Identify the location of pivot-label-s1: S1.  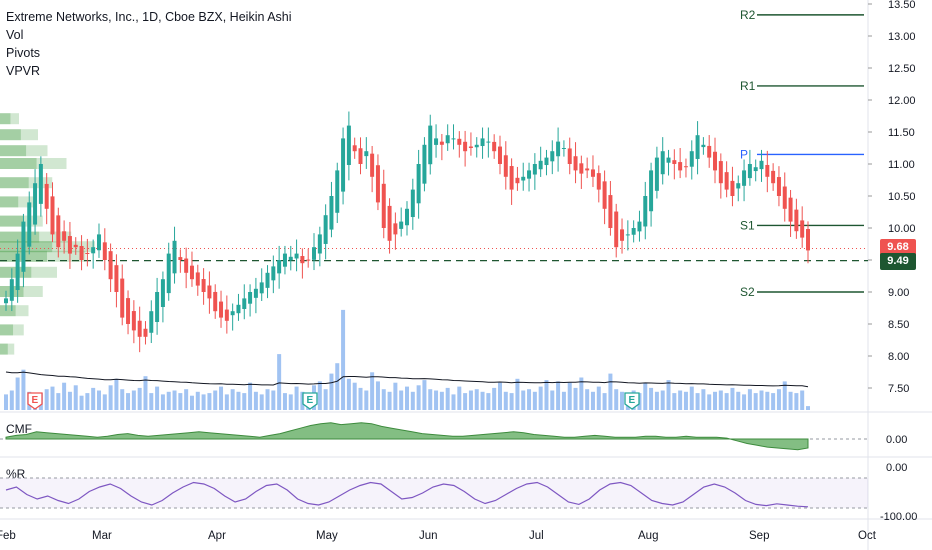
(747, 225).